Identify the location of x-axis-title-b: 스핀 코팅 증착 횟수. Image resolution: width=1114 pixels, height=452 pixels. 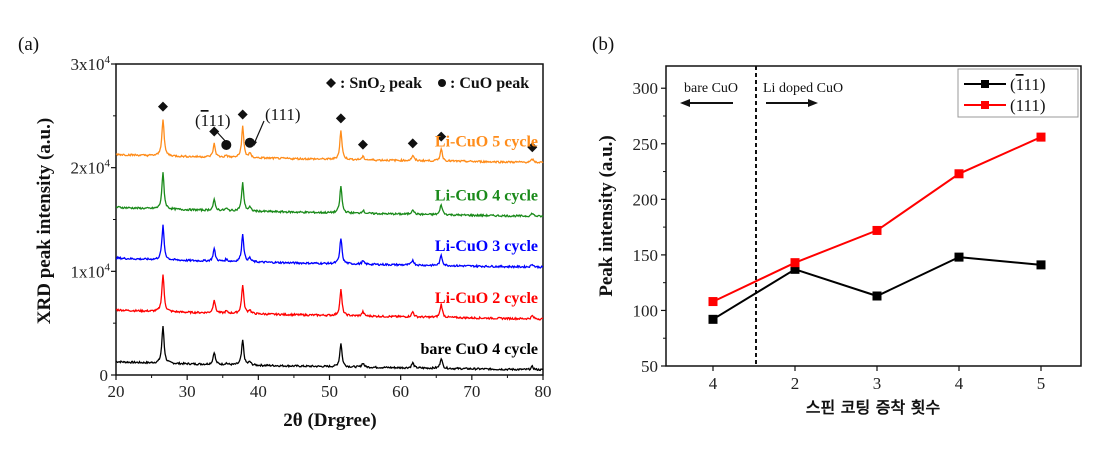
(873, 407).